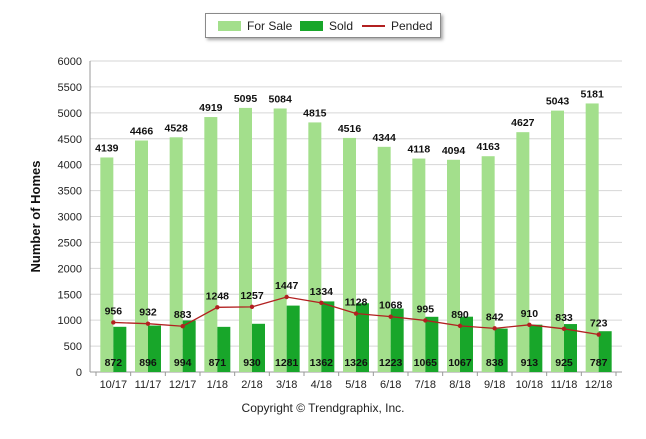  What do you see at coordinates (350, 129) in the screenshot?
I see `label-for-sale-7: 4516` at bounding box center [350, 129].